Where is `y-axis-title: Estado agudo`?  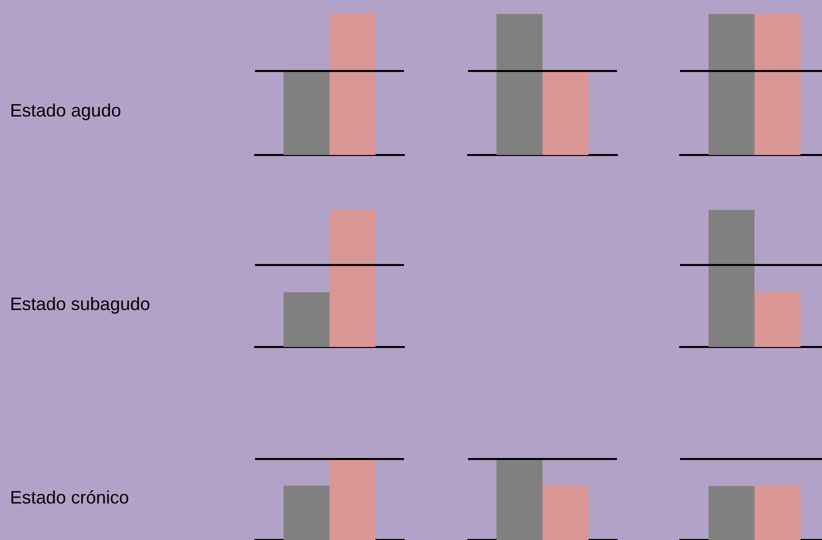 y-axis-title: Estado agudo is located at coordinates (66, 110).